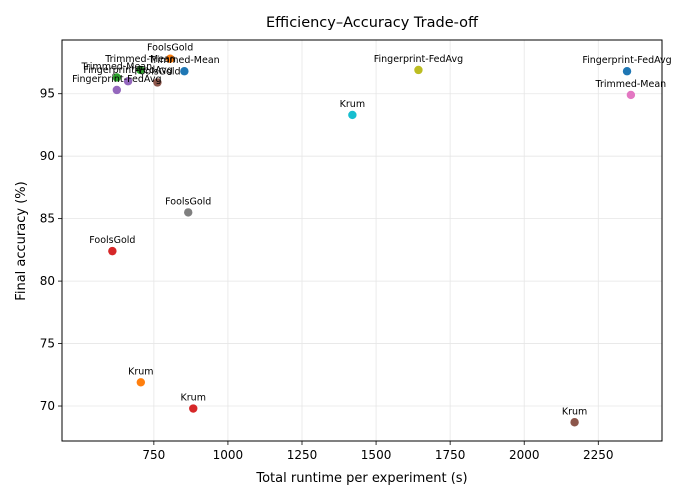 The image size is (700, 500). I want to click on x-tick-label: 750, so click(153, 455).